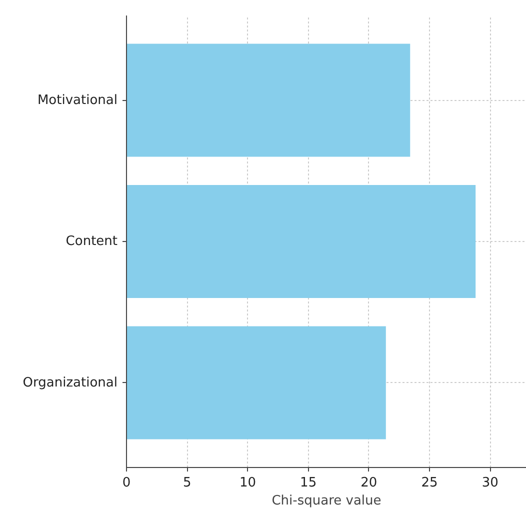  I want to click on x-tick-label: 20, so click(369, 483).